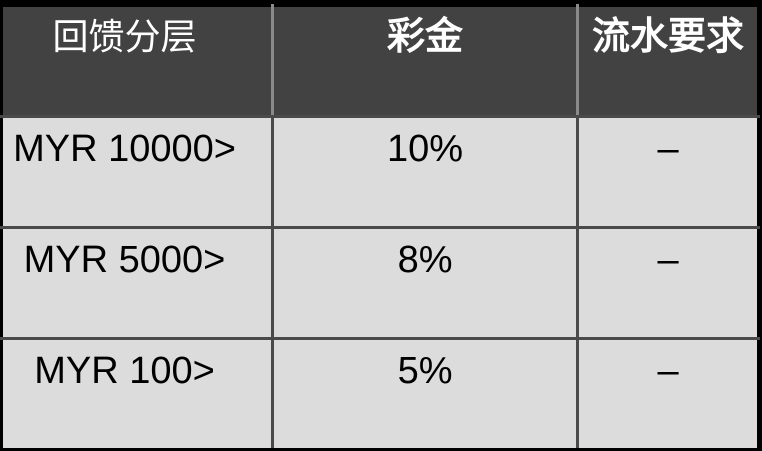 The height and width of the screenshot is (451, 762). Describe the element at coordinates (425, 283) in the screenshot. I see `bonus-cell: 8%` at that location.